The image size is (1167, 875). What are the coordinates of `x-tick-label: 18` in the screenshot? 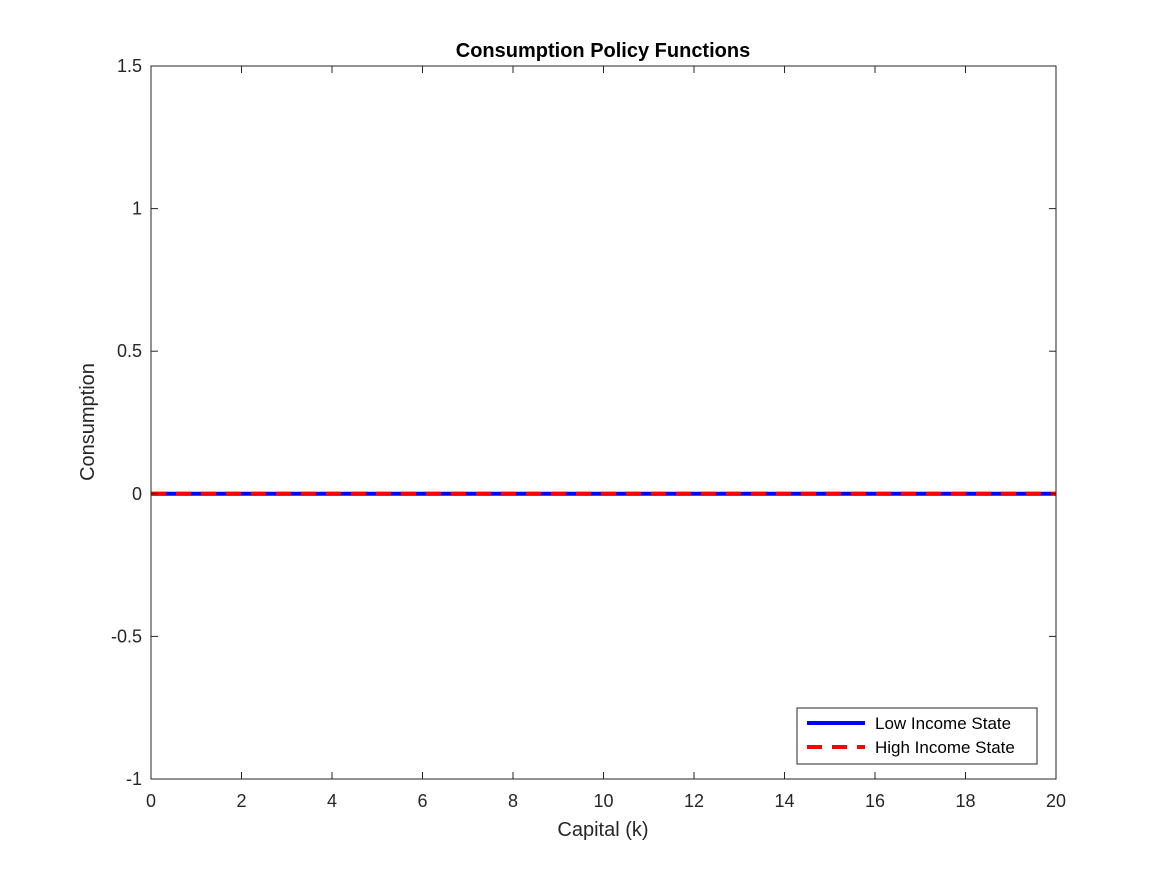 It's located at (965, 801).